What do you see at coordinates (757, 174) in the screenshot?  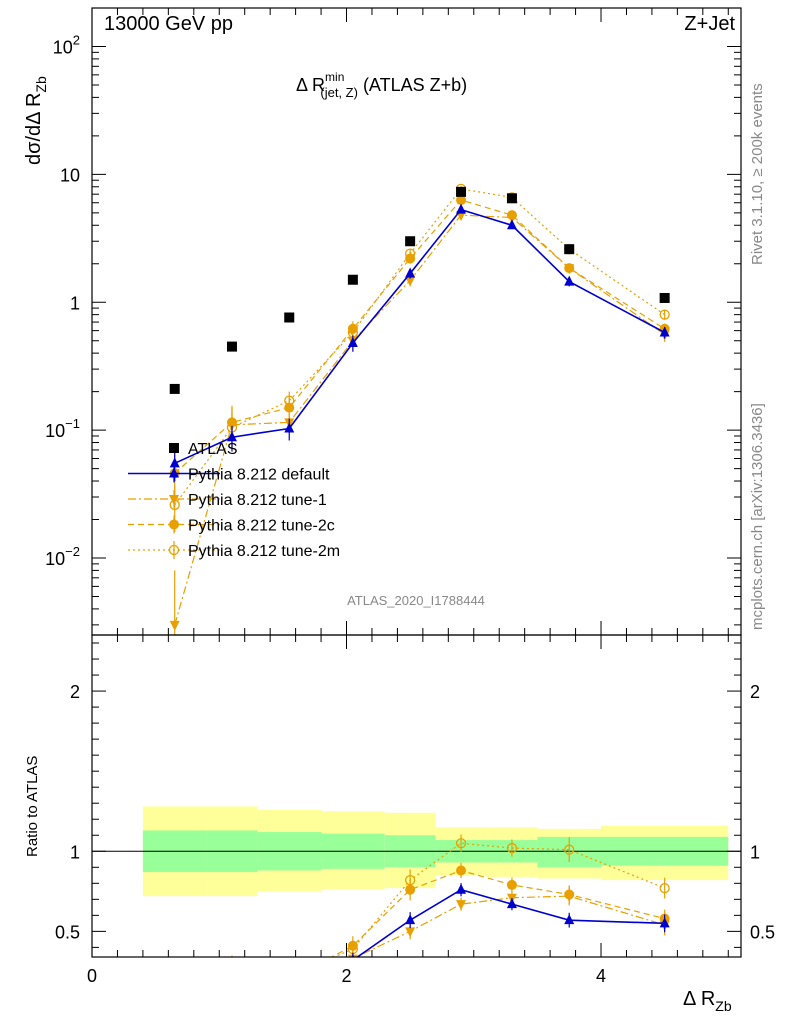 I see `rivet-label: Rivet 3.1.10, ≥ 200k events` at bounding box center [757, 174].